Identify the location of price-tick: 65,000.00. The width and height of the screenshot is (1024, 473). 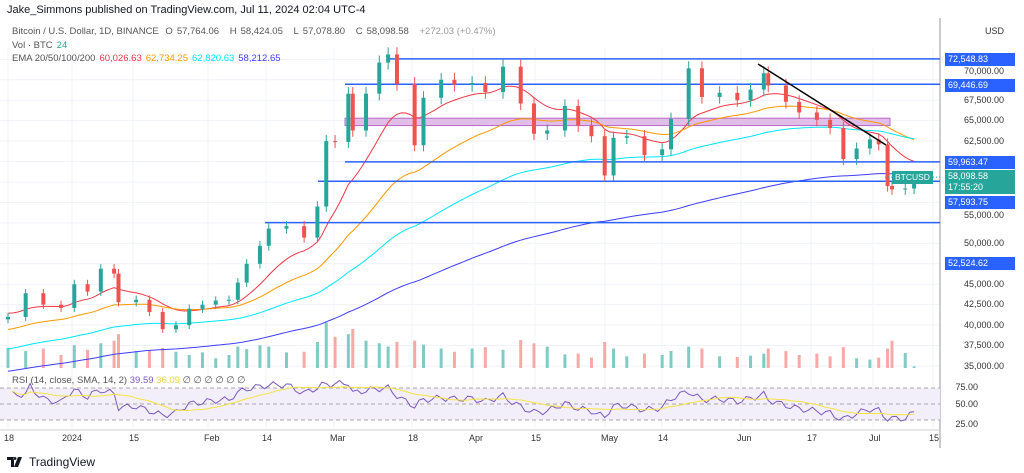
(983, 120).